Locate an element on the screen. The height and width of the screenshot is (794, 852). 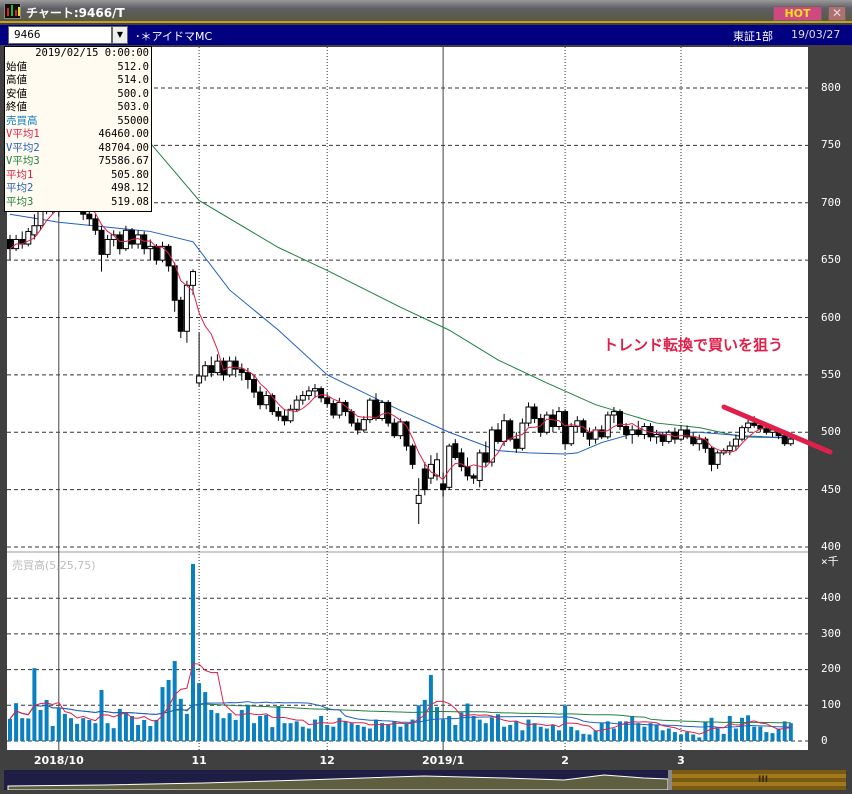
tooltip-label: 平均2 is located at coordinates (20, 188).